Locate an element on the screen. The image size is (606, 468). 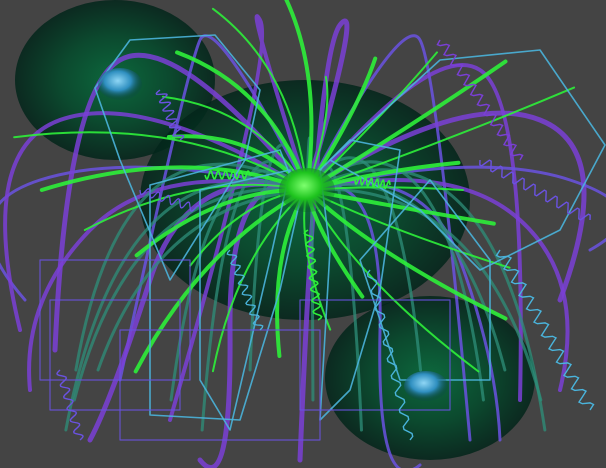
orb-bottom-right is located at coordinates (426, 386).